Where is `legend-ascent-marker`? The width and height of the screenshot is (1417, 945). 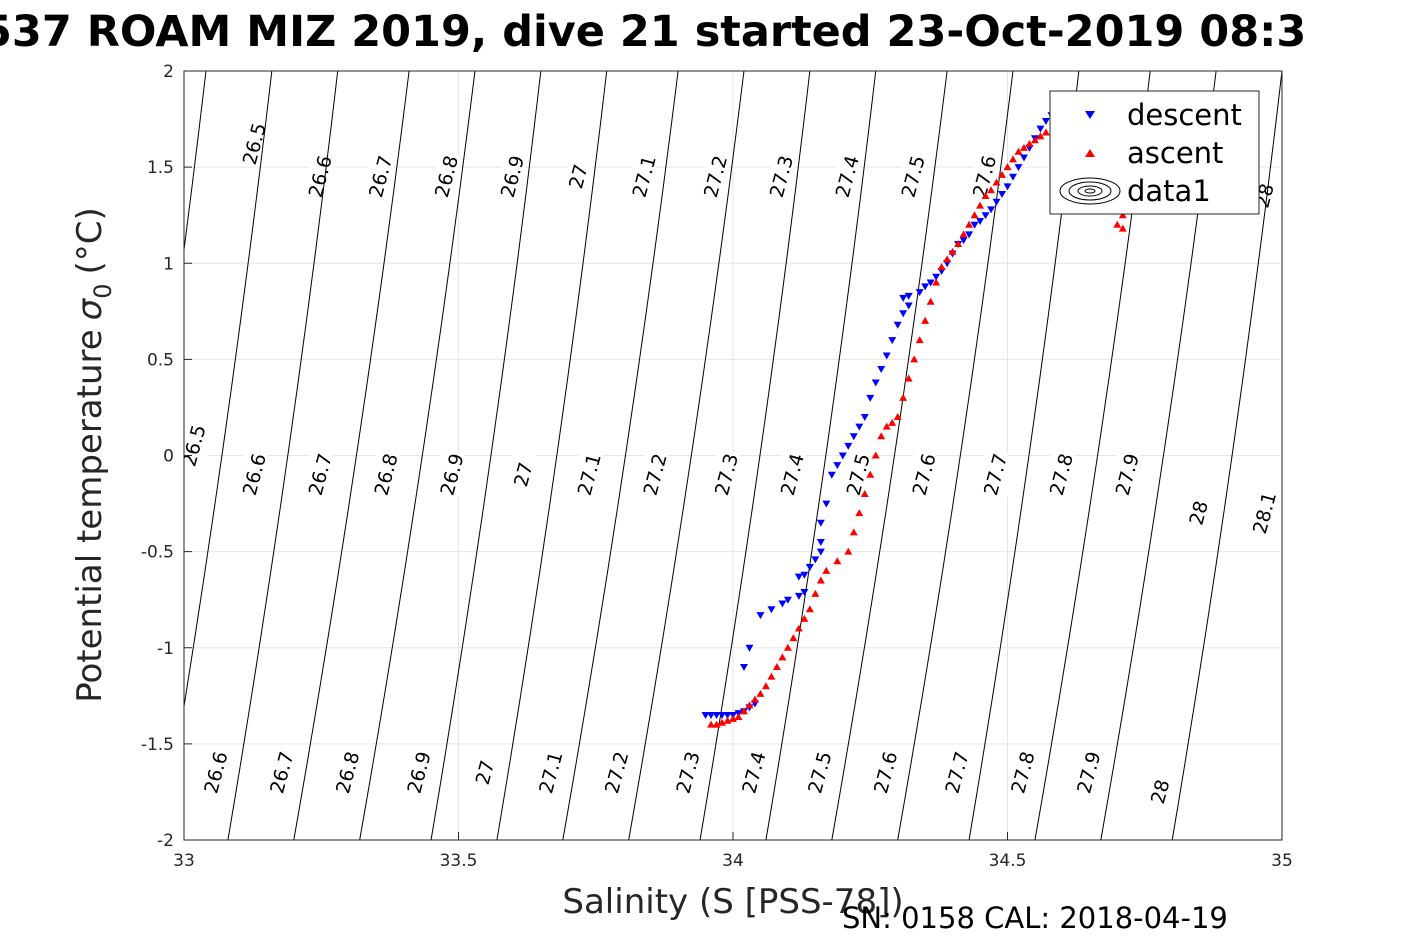
legend-ascent-marker is located at coordinates (1090, 153).